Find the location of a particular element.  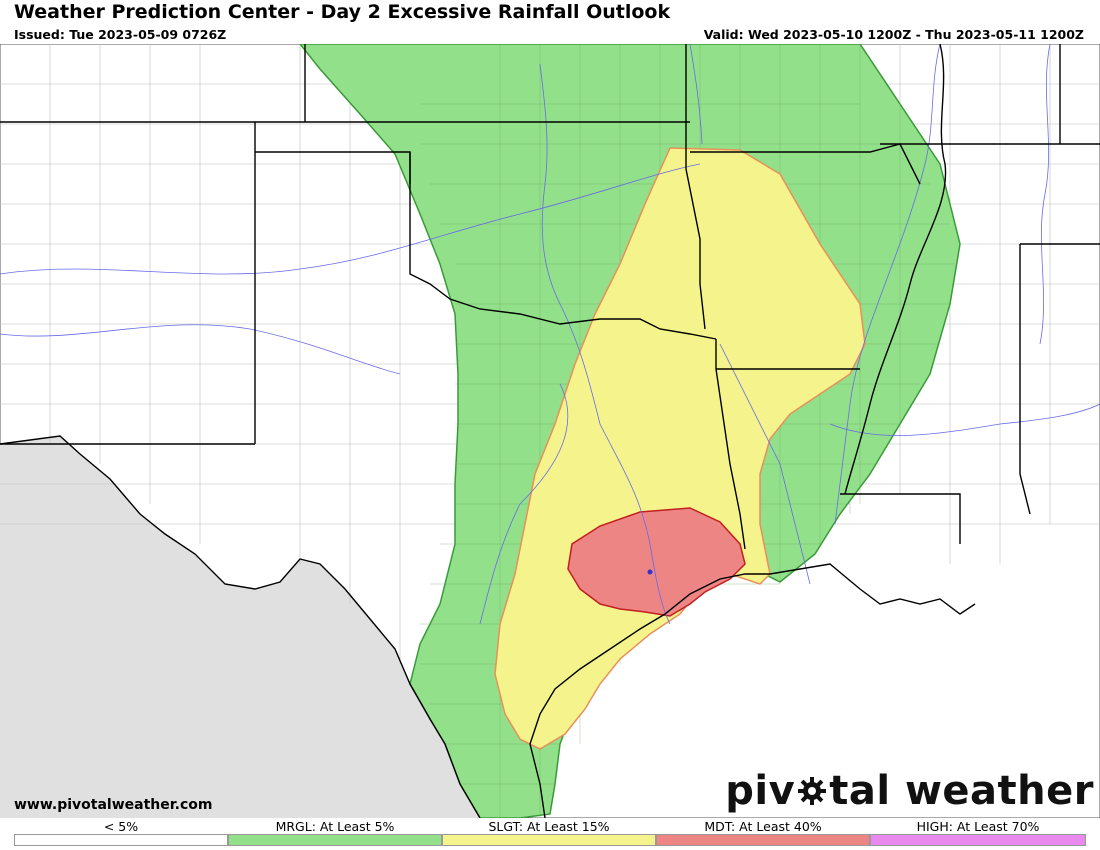

website-url: www.pivotalweather.com is located at coordinates (113, 805).